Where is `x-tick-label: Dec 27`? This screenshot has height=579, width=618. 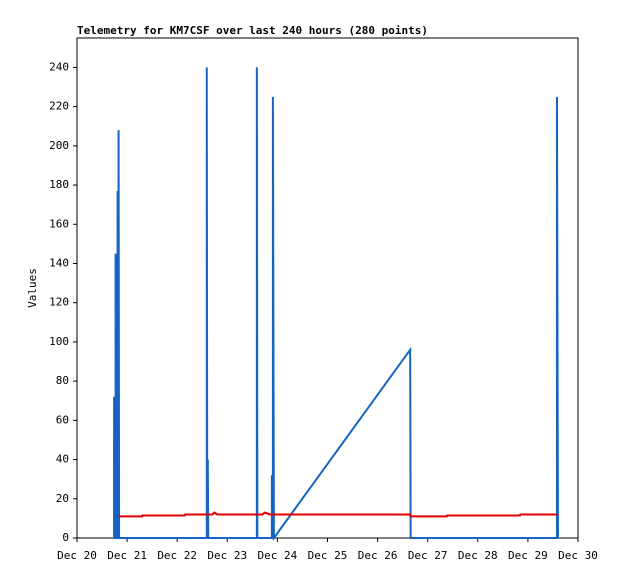 x-tick-label: Dec 27 is located at coordinates (428, 555).